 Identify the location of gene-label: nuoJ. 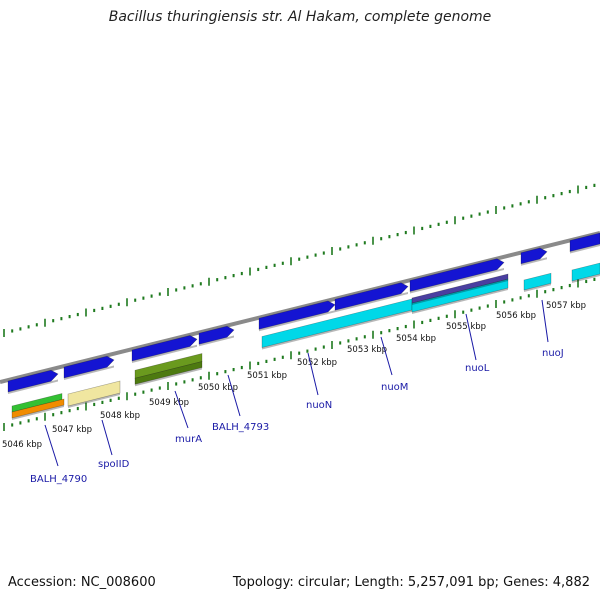
(553, 353).